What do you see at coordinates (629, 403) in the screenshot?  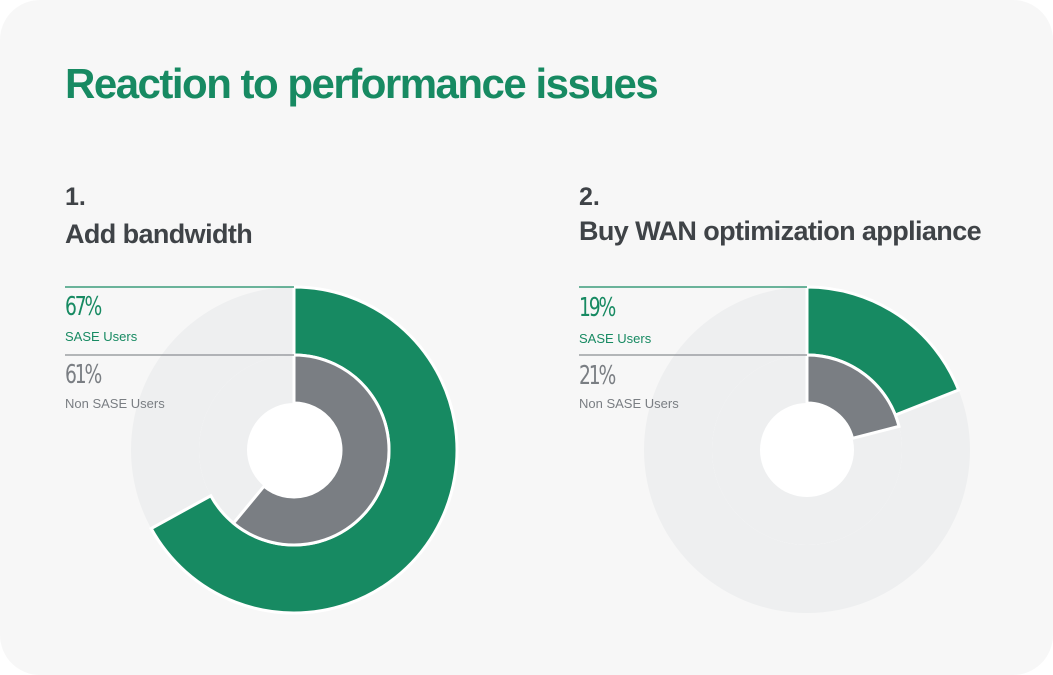 I see `panel-2-non-sase-label: Non SASE Users` at bounding box center [629, 403].